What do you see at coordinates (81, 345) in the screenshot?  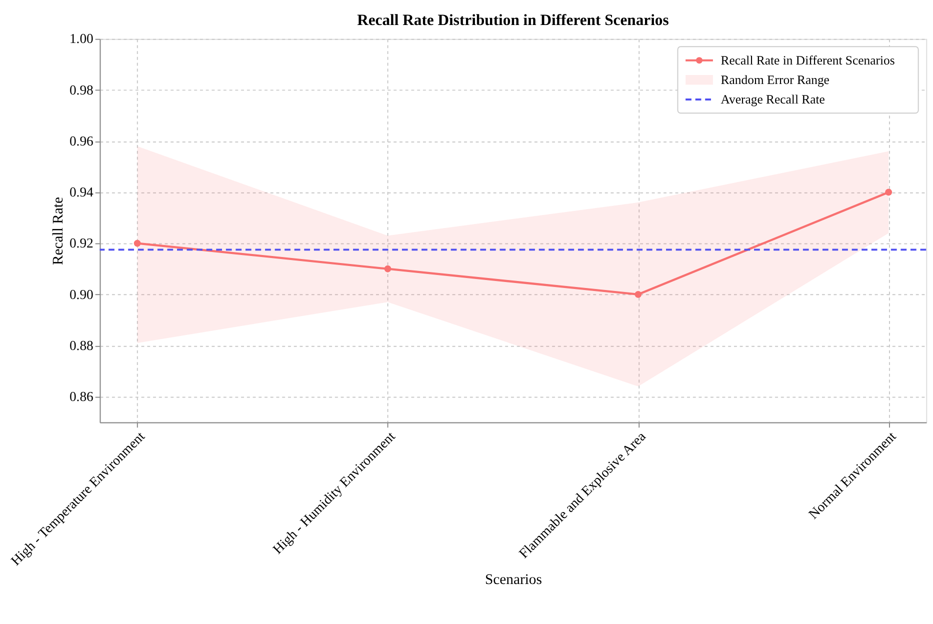 I see `y-tick-label: 0.88` at bounding box center [81, 345].